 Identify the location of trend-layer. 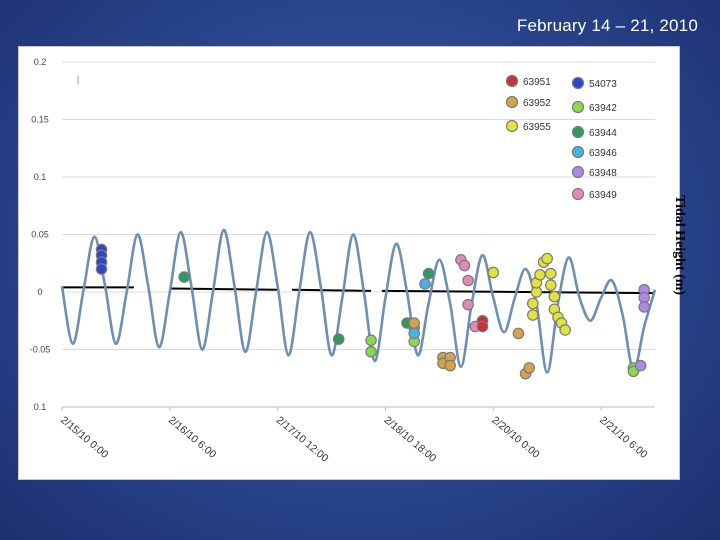
(359, 290).